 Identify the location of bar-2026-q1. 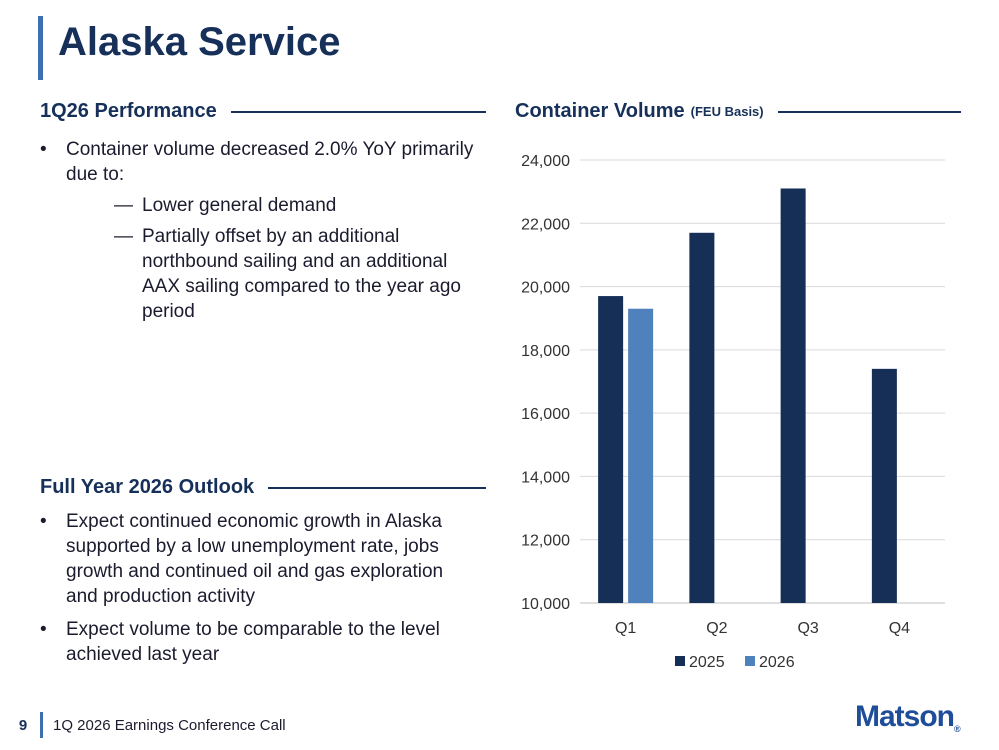
(641, 455).